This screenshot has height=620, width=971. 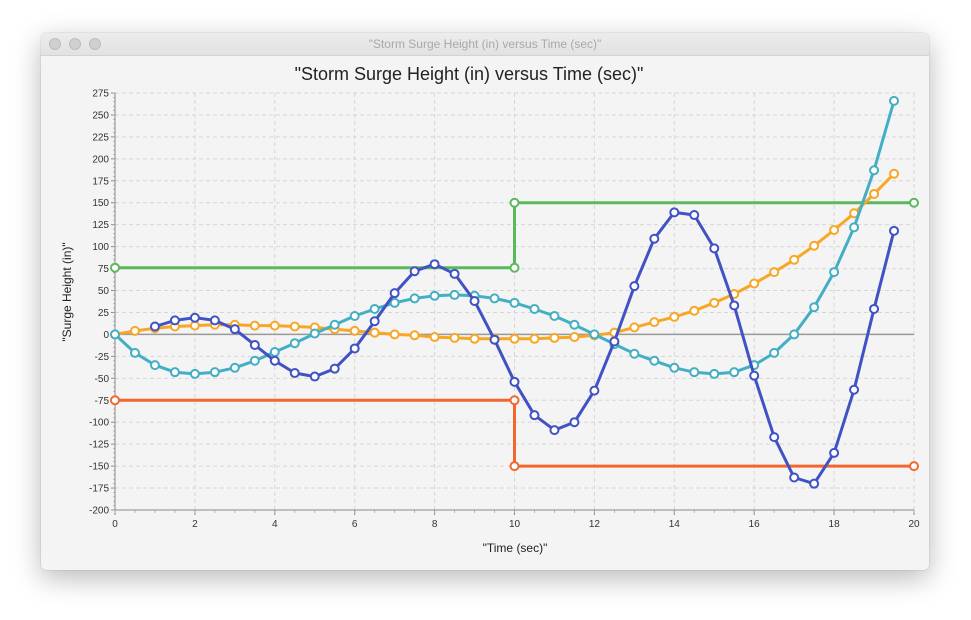 What do you see at coordinates (835, 524) in the screenshot?
I see `x-tick-label: 18` at bounding box center [835, 524].